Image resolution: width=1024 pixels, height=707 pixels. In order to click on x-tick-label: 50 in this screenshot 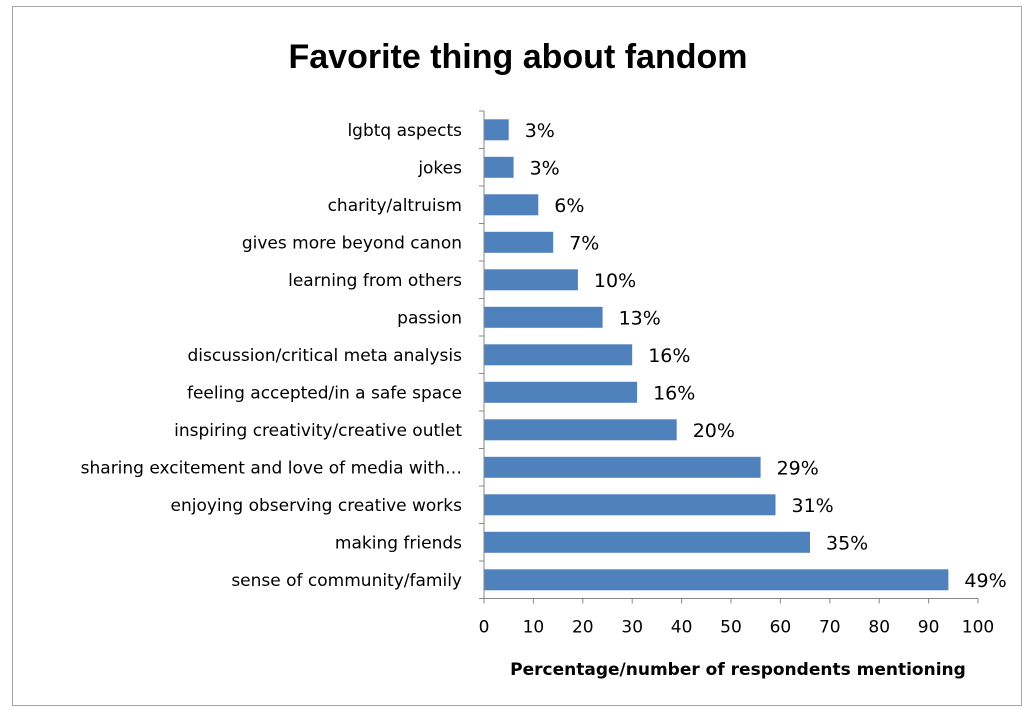, I will do `click(731, 628)`.